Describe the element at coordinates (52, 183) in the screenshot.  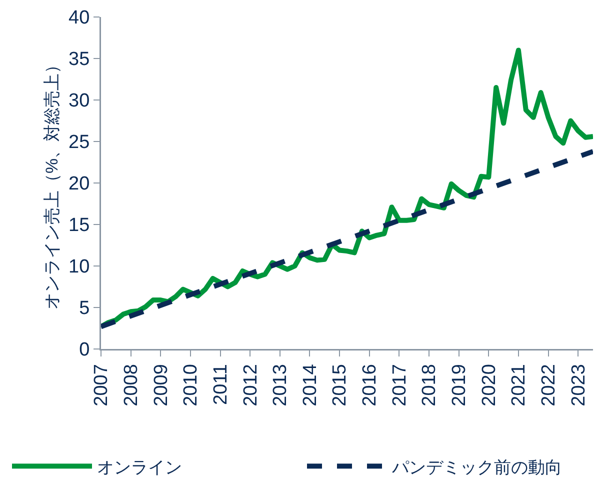
I see `y-axis-title: オンライン売上（%、対総売上）` at that location.